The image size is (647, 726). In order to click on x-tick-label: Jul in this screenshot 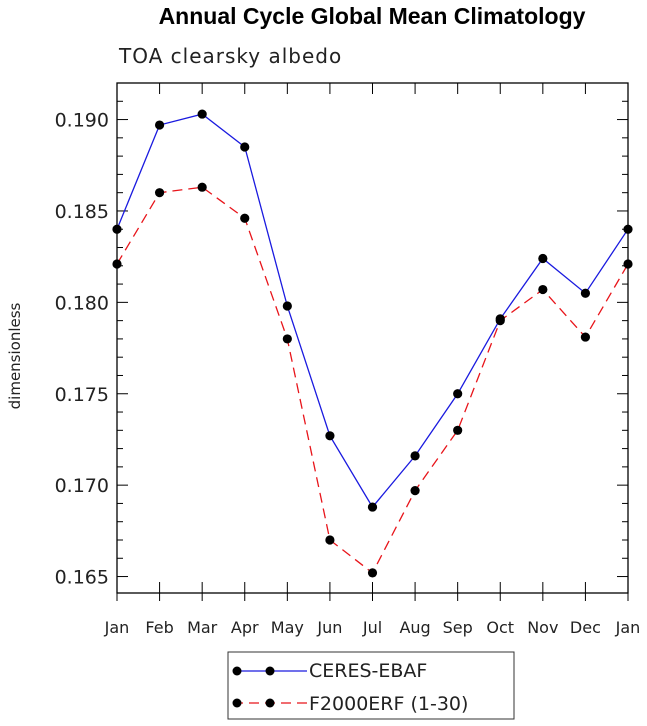, I will do `click(372, 627)`.